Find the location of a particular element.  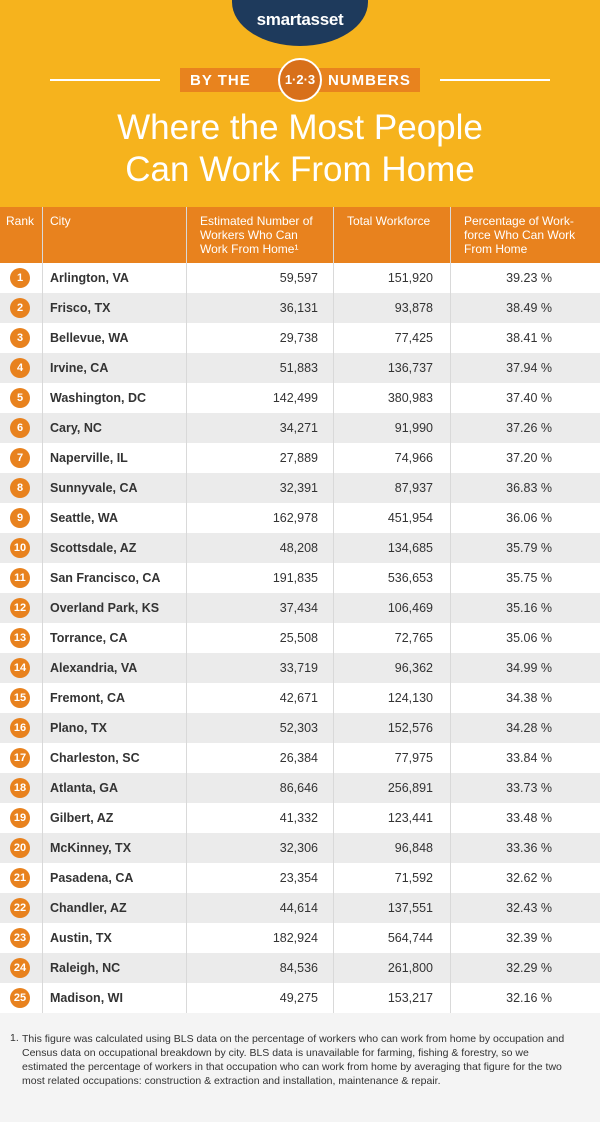

rank-badge: 8 is located at coordinates (20, 488).